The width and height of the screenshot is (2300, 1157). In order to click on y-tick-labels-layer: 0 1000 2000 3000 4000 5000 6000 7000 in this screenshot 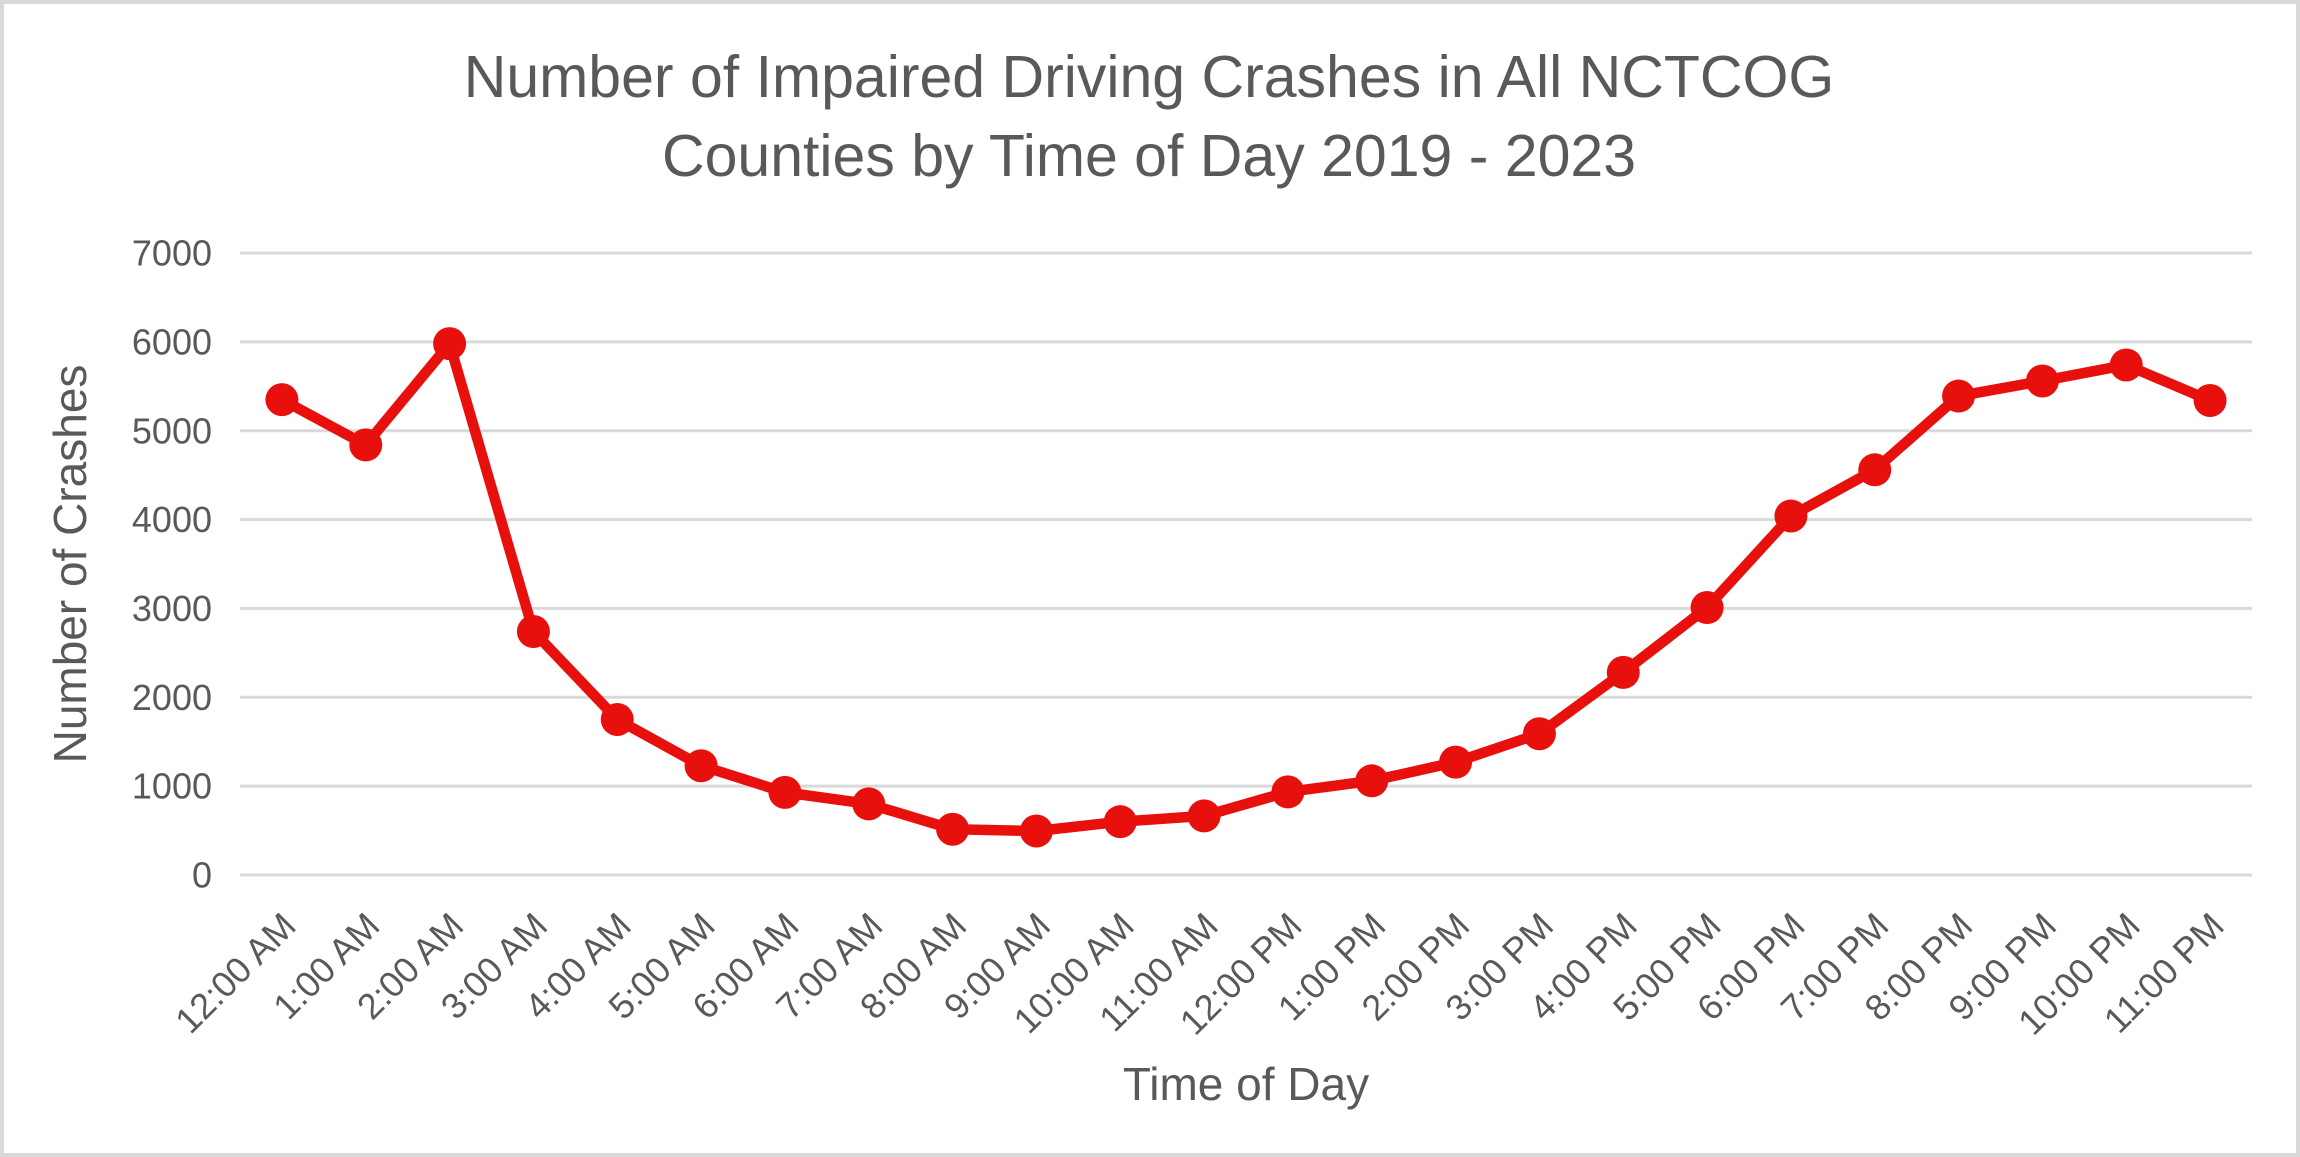, I will do `click(172, 564)`.